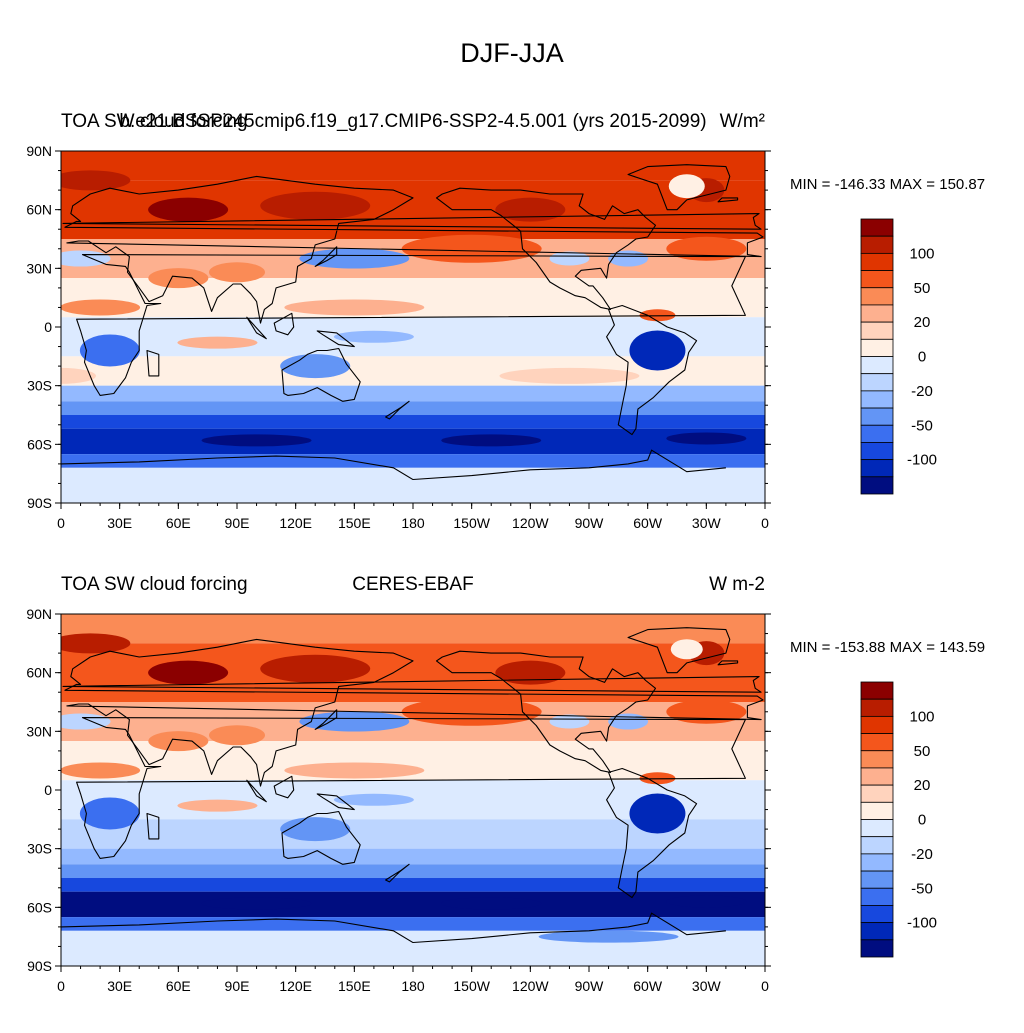 This screenshot has width=1024, height=1033. What do you see at coordinates (413, 629) in the screenshot?
I see `arctic-band` at bounding box center [413, 629].